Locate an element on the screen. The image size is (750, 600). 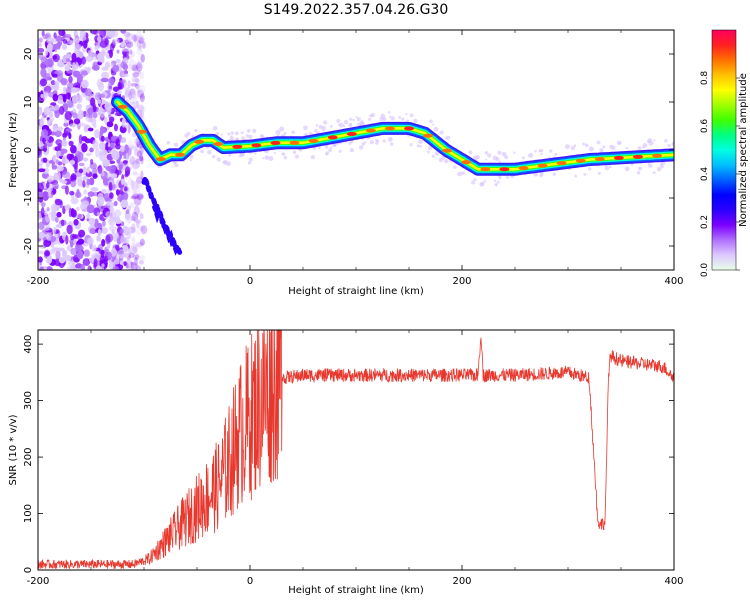
spectrogram-y-tick-label: 0 is located at coordinates (28, 150).